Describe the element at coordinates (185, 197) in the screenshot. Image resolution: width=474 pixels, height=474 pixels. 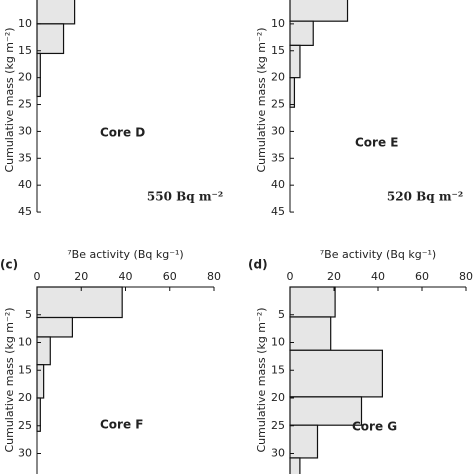
I see `inventory-label: 550 Bq m⁻²` at that location.